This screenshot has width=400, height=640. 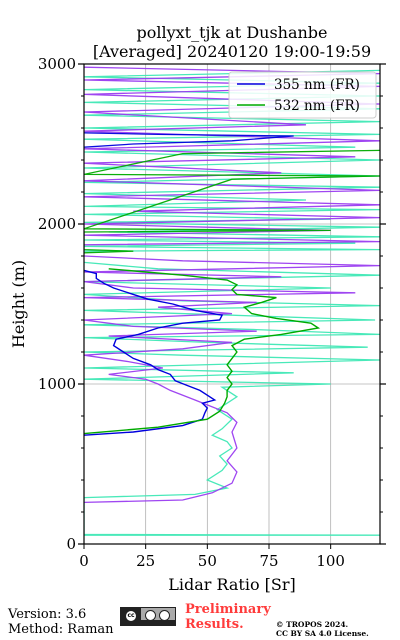 What do you see at coordinates (214, 624) in the screenshot?
I see `preliminary-line2: Results.` at bounding box center [214, 624].